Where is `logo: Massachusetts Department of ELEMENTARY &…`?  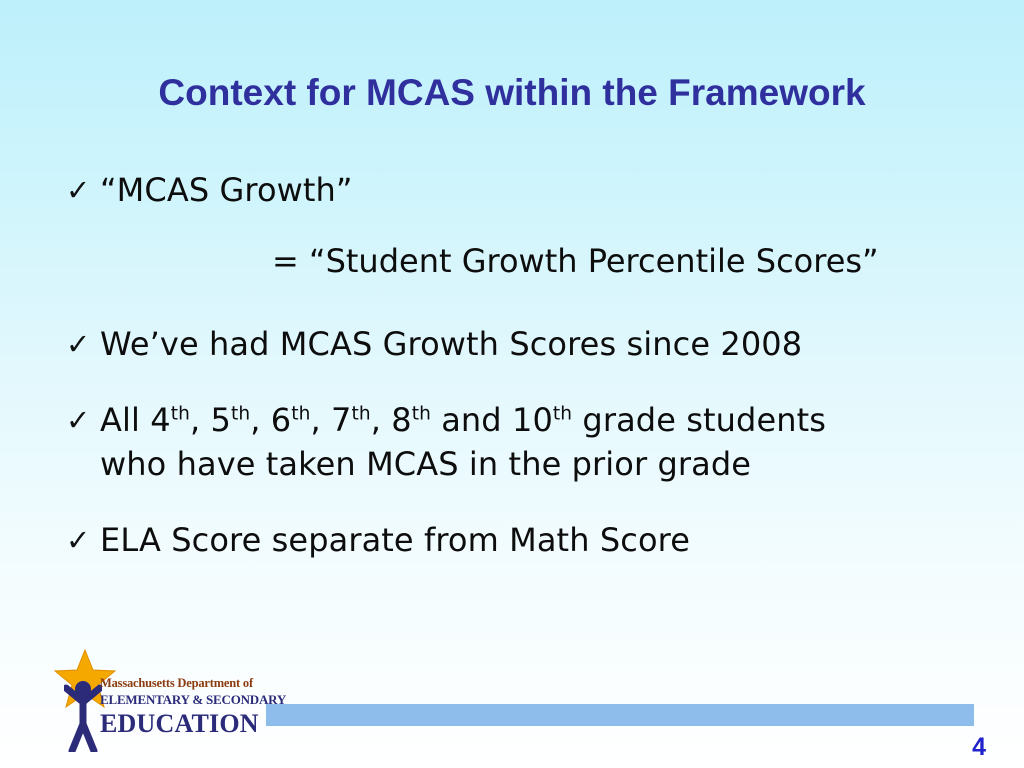
logo: Massachusetts Department of ELEMENTARY &… is located at coordinates (162, 704).